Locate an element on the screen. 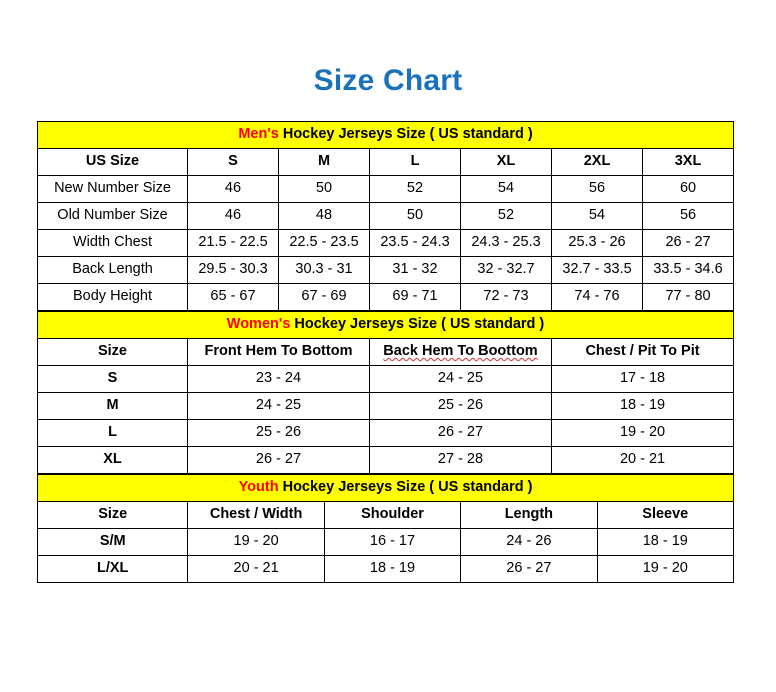 The height and width of the screenshot is (692, 776). mens-banner-accent: Men's is located at coordinates (258, 134).